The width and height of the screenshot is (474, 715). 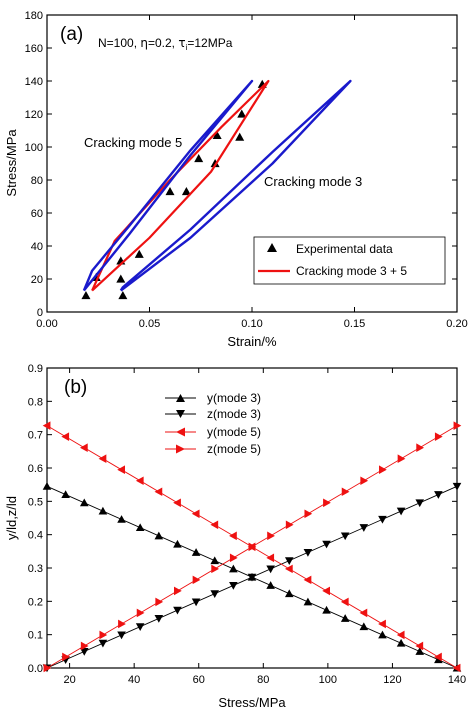 I want to click on y-tick-label-b: 0.1, so click(x=35, y=636).